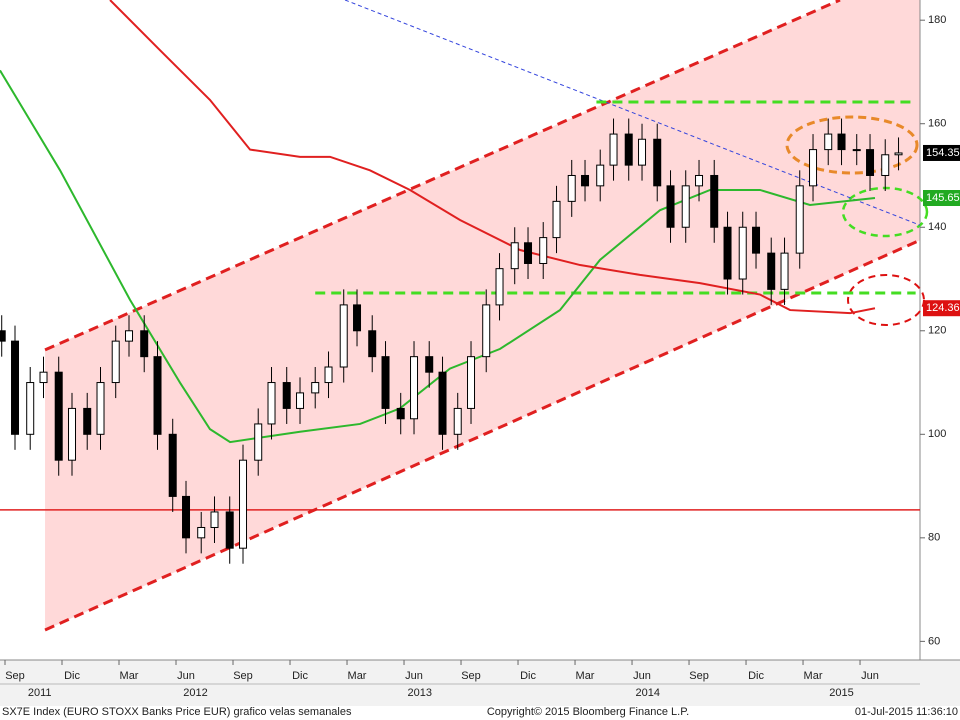 Image resolution: width=960 pixels, height=720 pixels. Describe the element at coordinates (937, 331) in the screenshot. I see `y-tick-label: 120` at that location.